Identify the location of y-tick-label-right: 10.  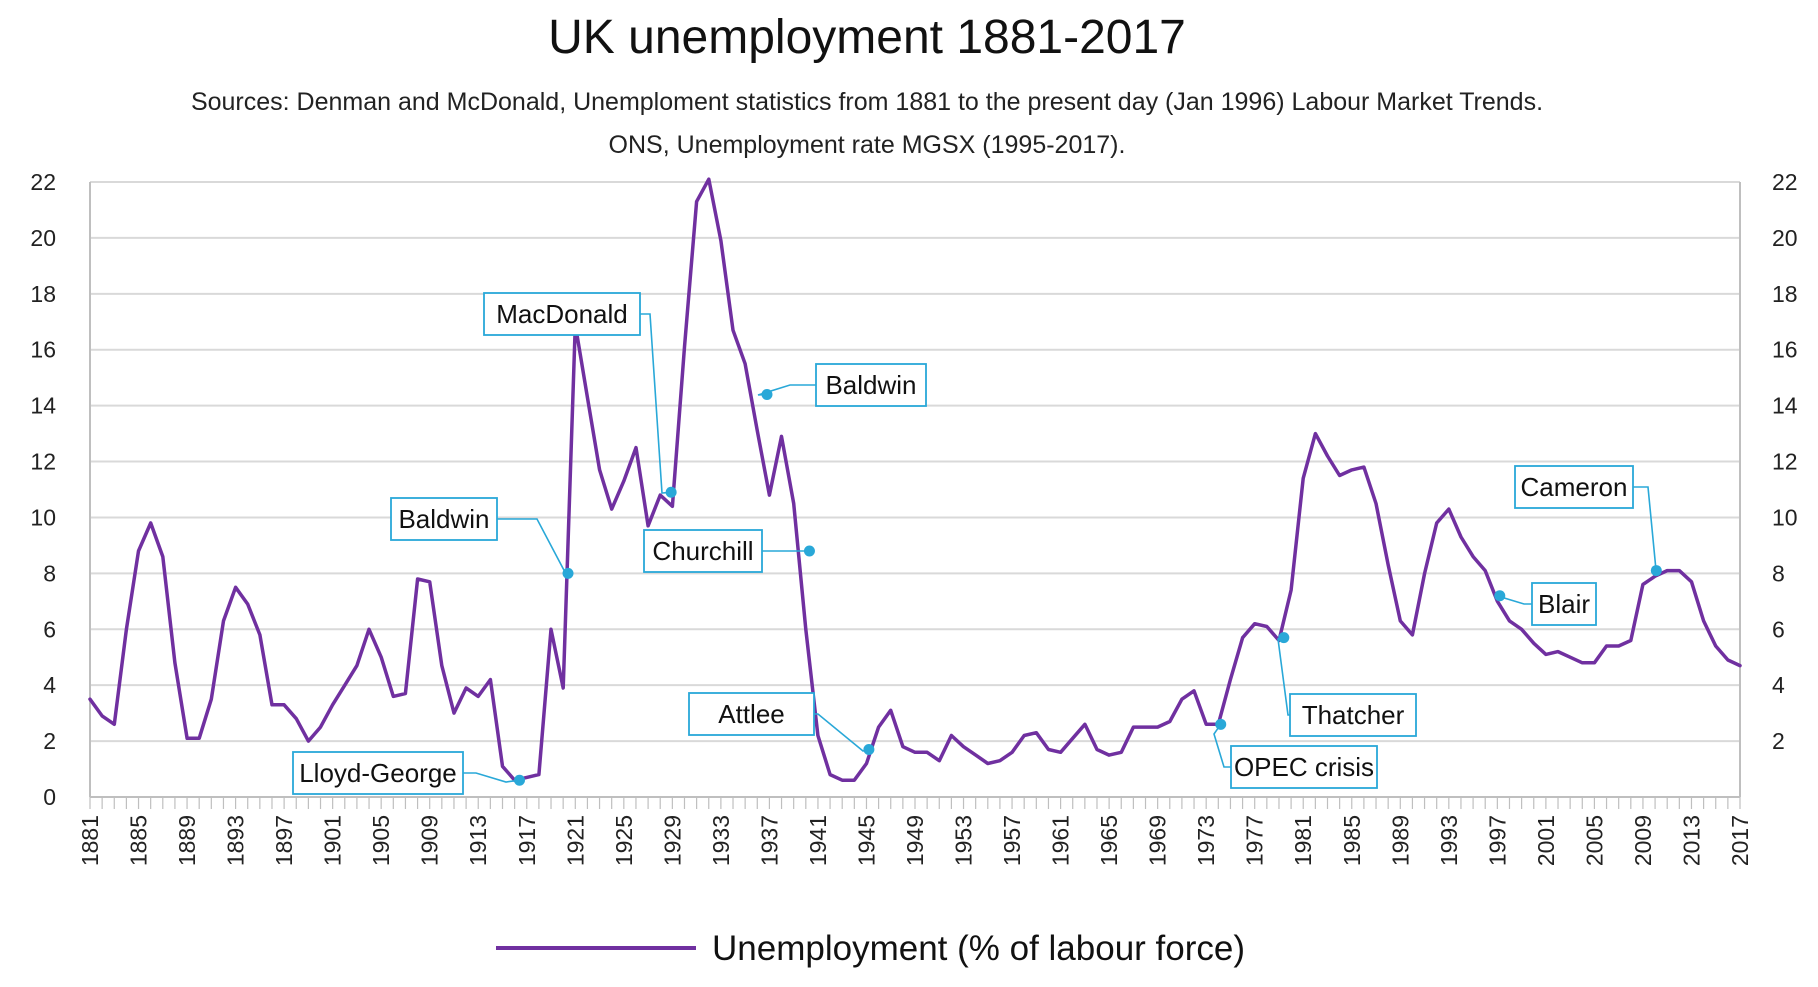
(1785, 517).